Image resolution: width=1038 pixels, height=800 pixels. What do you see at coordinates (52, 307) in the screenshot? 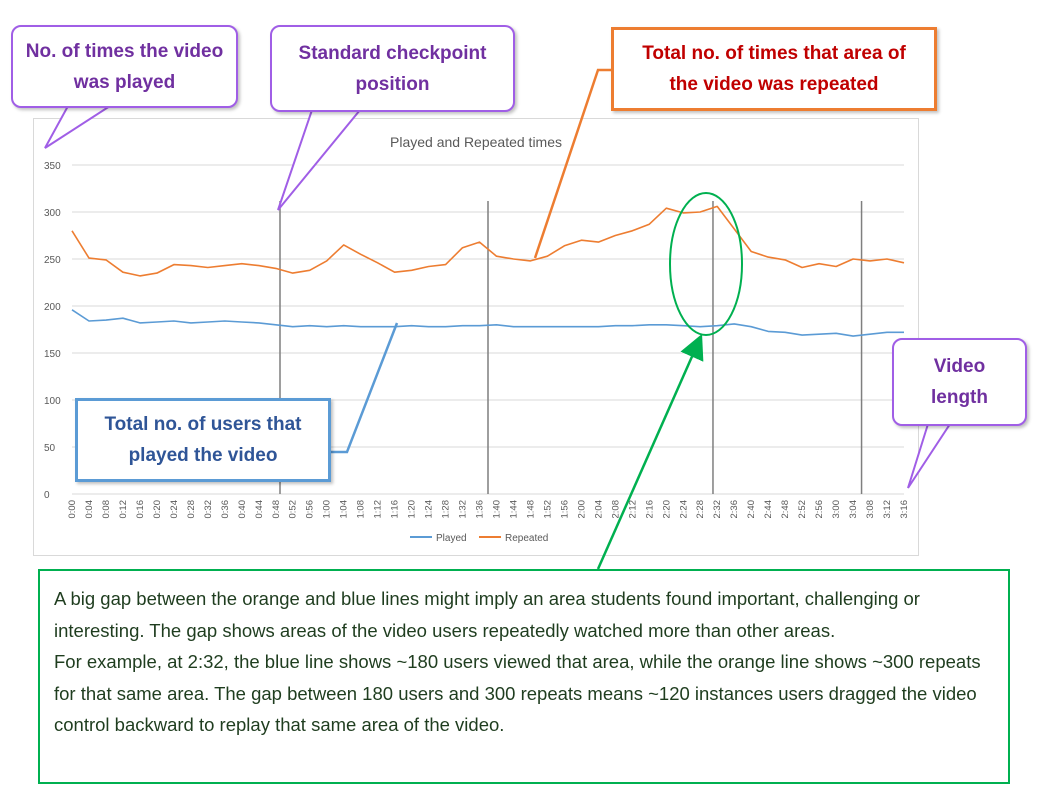
I see `y-tick-label: 200` at bounding box center [52, 307].